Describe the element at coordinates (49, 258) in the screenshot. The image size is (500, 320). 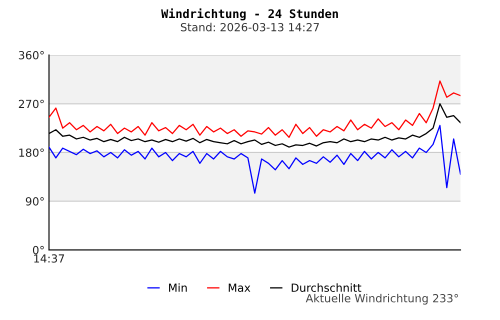
I see `x-tick-label: 14:37` at that location.